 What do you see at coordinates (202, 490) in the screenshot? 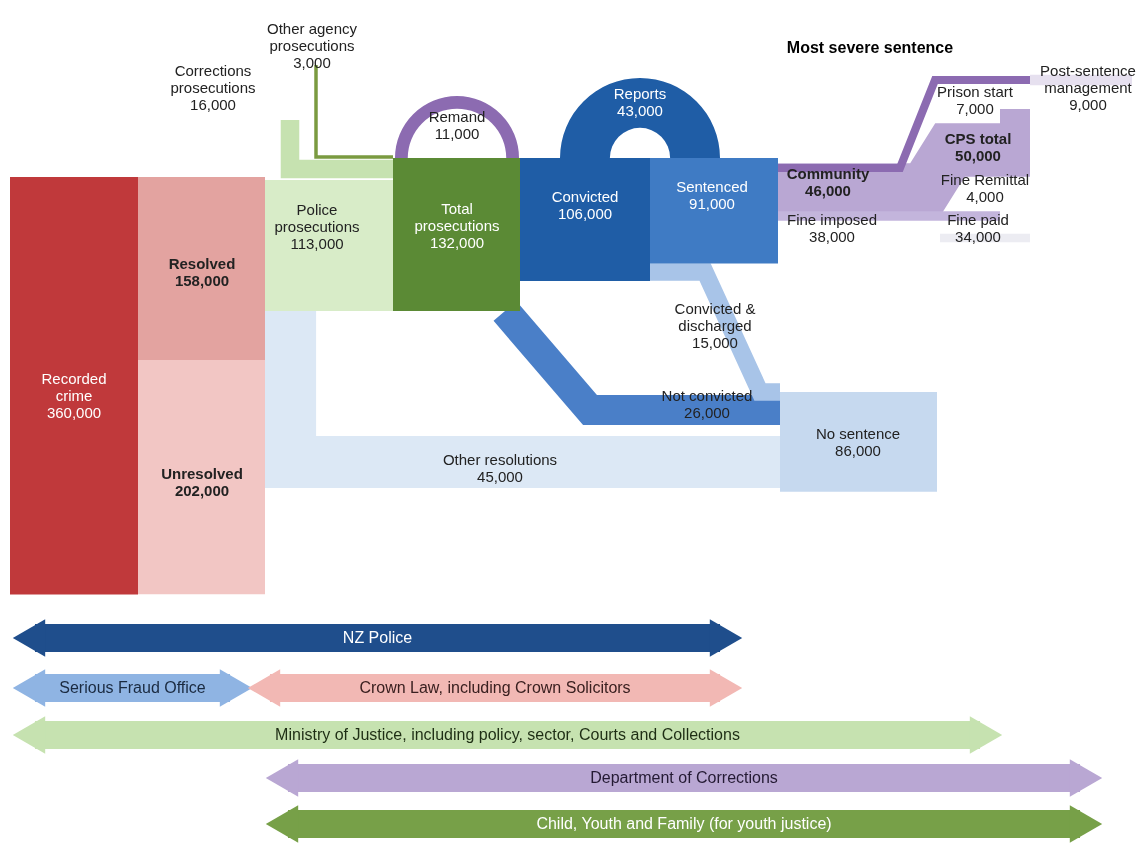
I see `data-label: 202,000` at bounding box center [202, 490].